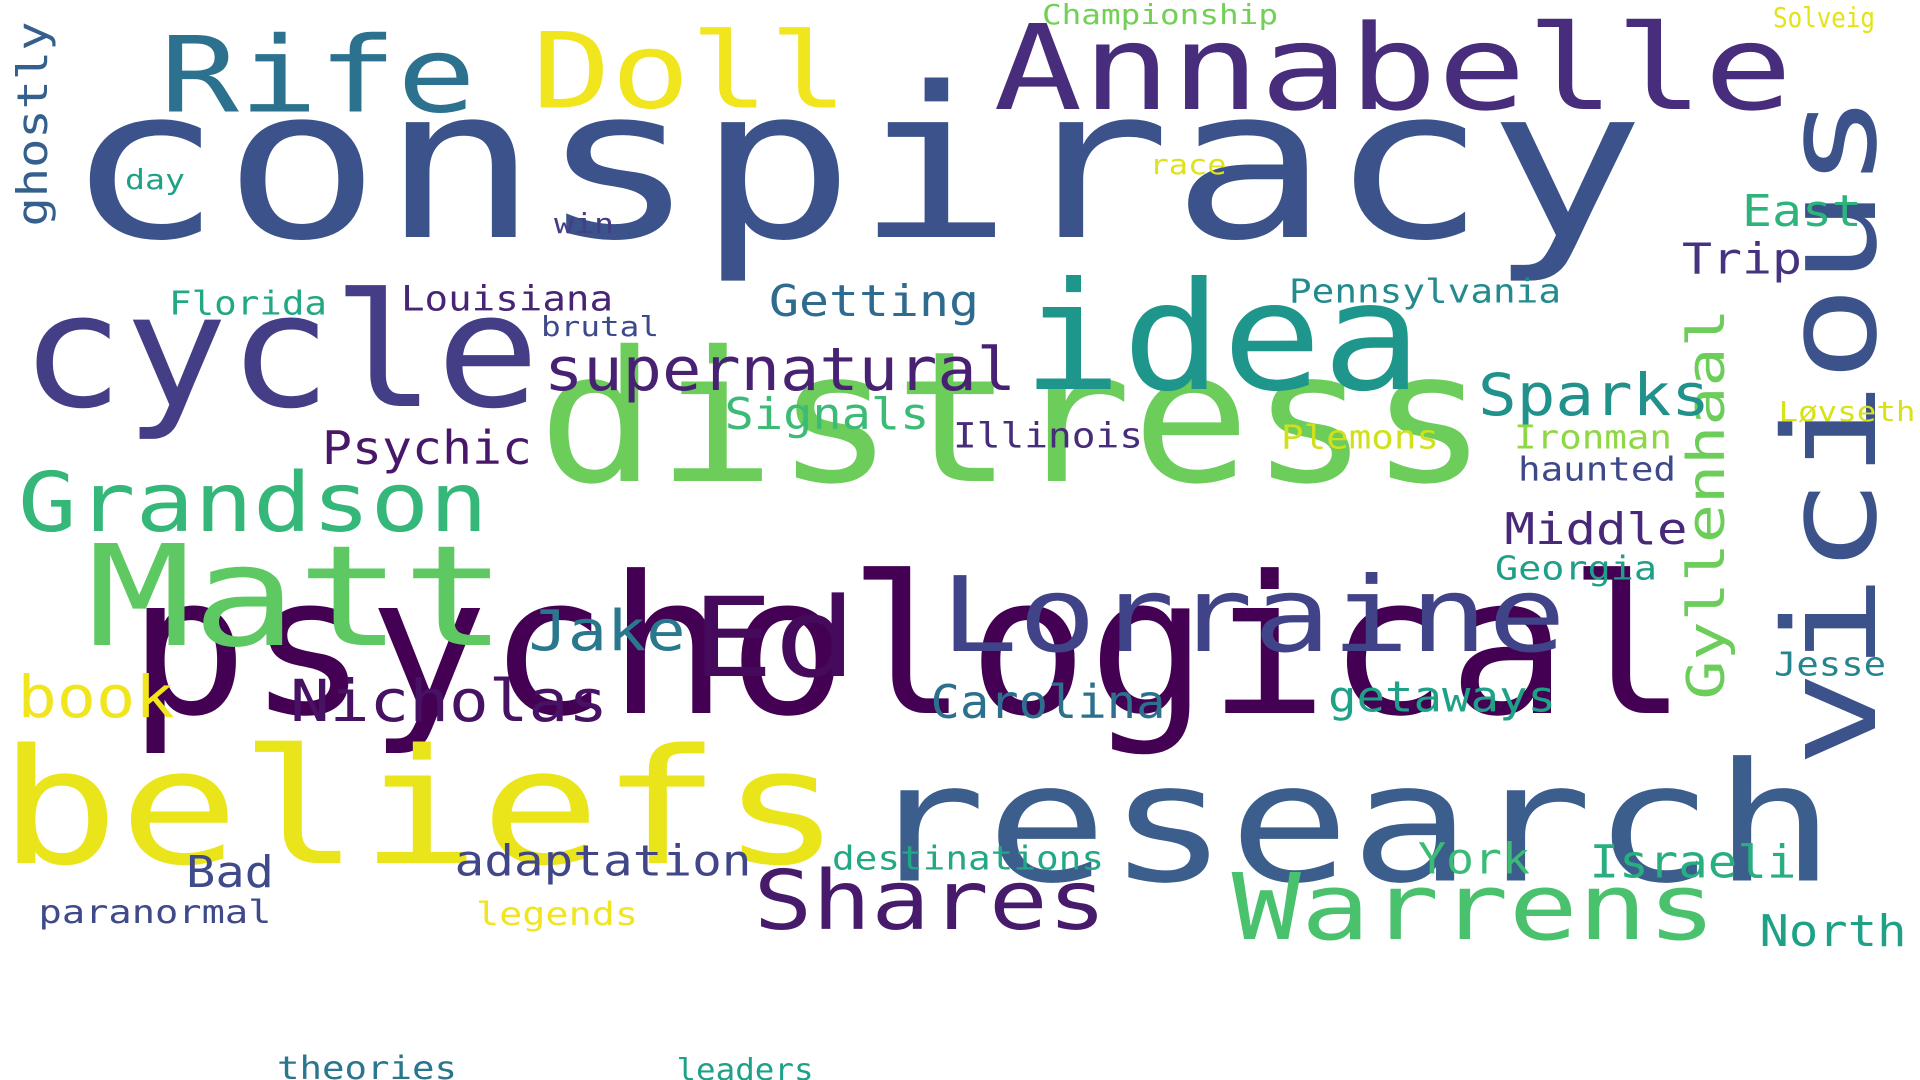  What do you see at coordinates (600, 326) in the screenshot?
I see `word-brutal: brutal` at bounding box center [600, 326].